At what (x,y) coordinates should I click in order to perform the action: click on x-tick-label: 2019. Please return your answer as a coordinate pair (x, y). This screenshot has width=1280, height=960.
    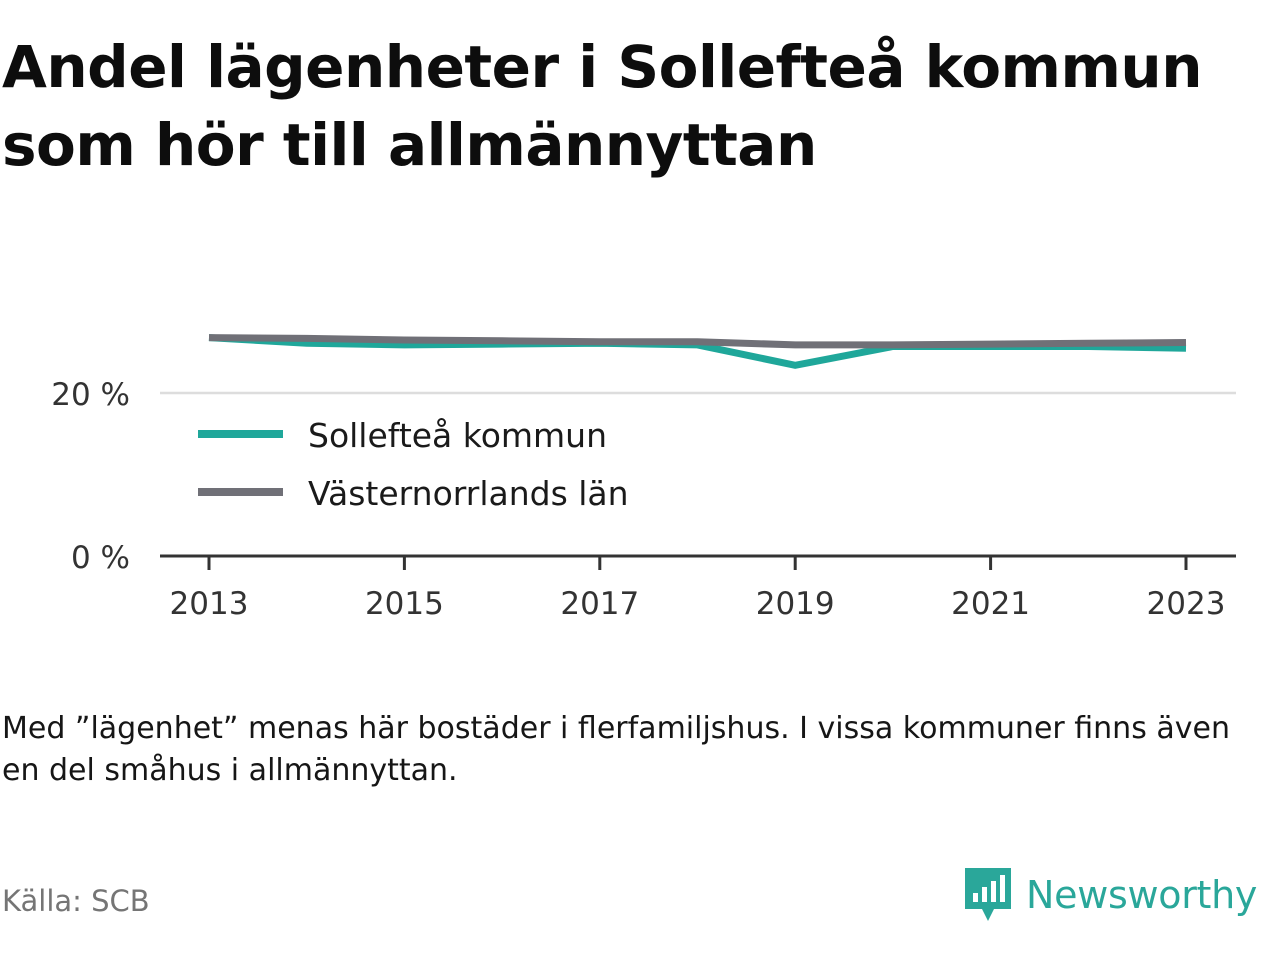
    Looking at the image, I should click on (795, 604).